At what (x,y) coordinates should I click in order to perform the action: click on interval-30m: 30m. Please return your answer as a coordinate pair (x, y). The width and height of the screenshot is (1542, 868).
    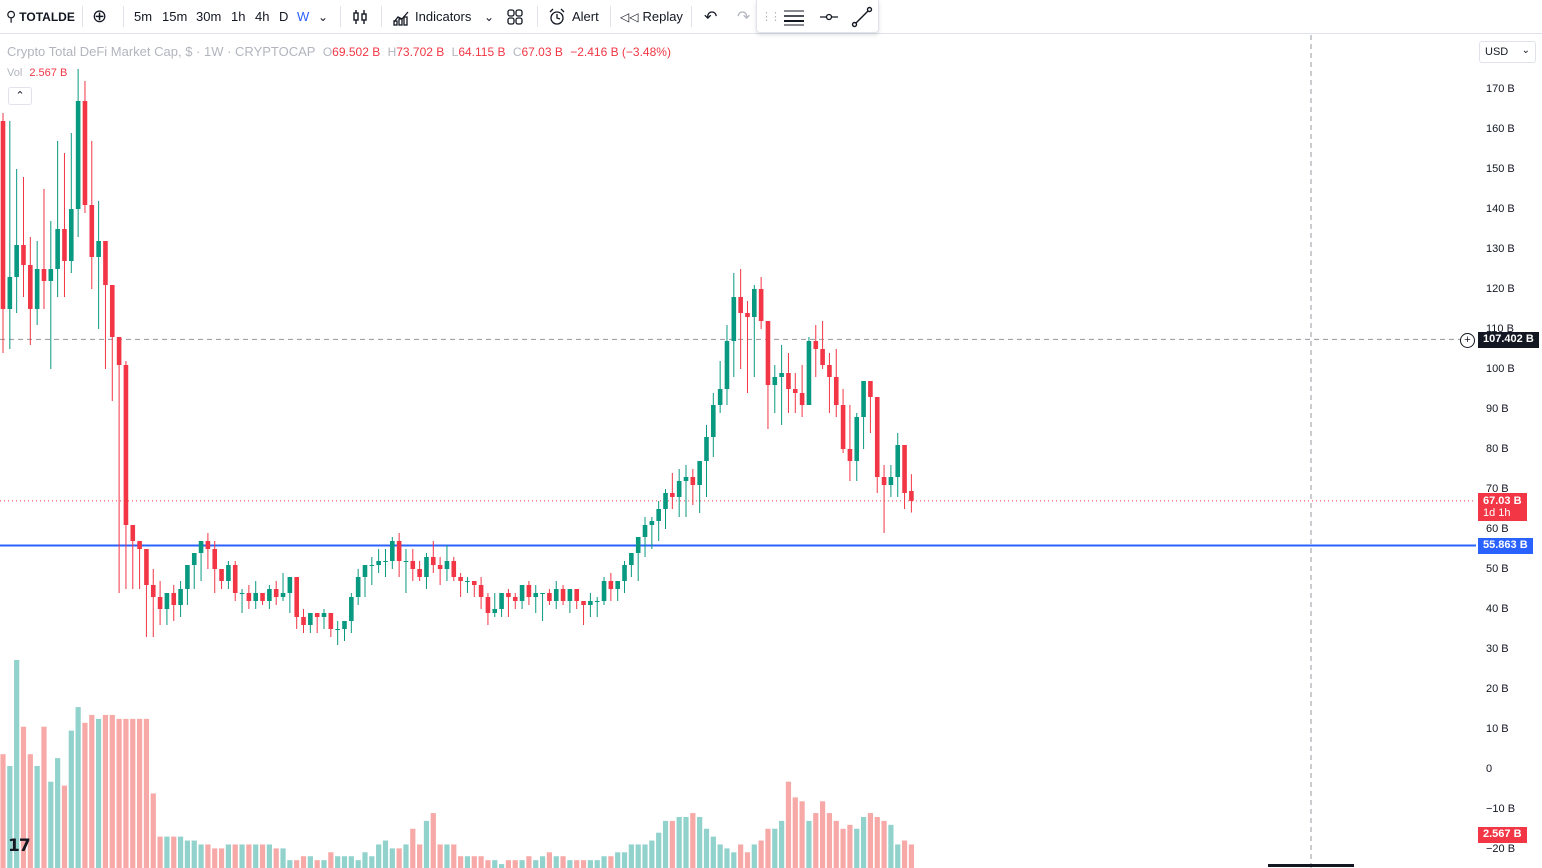
    Looking at the image, I should click on (208, 16).